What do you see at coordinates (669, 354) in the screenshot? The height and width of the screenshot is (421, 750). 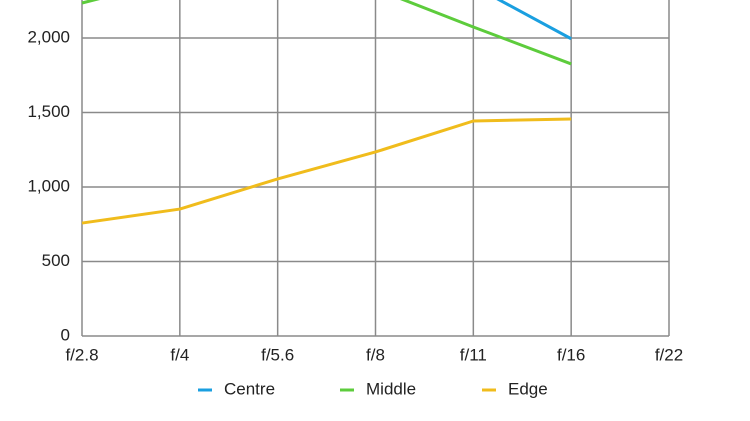 I see `x-tick-label: f/22` at bounding box center [669, 354].